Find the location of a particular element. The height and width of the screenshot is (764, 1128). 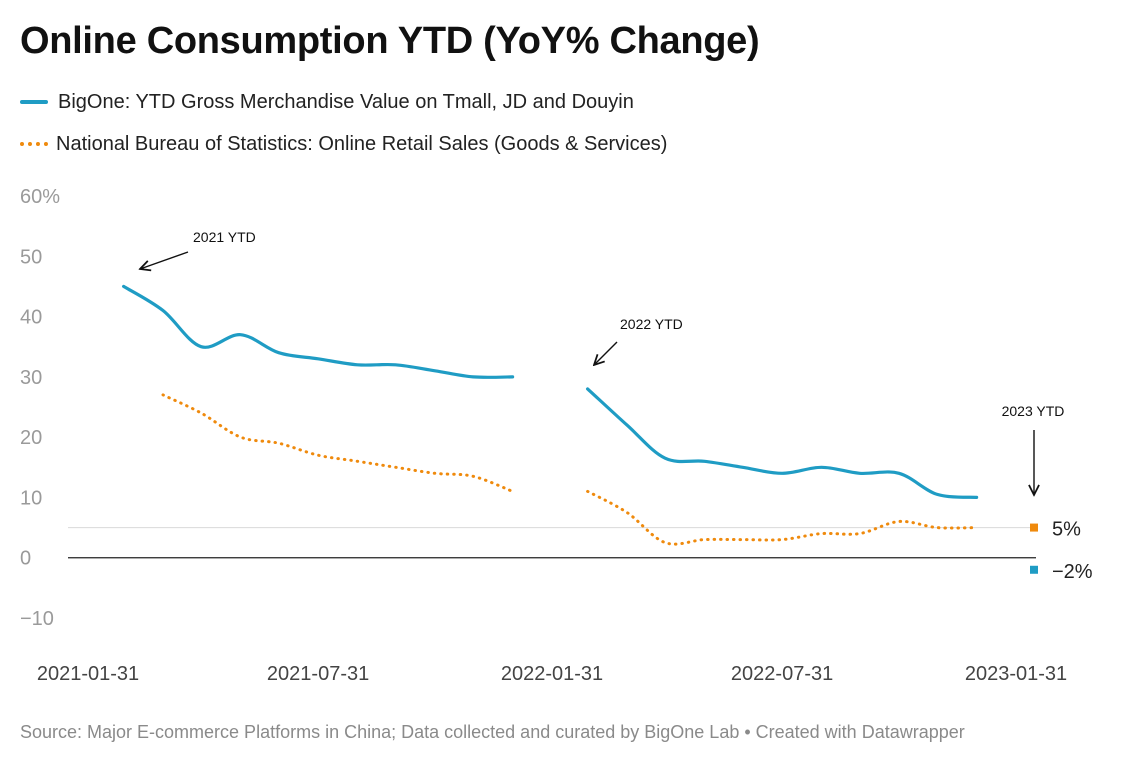

annotation-label-3: 2023 YTD is located at coordinates (1033, 411).